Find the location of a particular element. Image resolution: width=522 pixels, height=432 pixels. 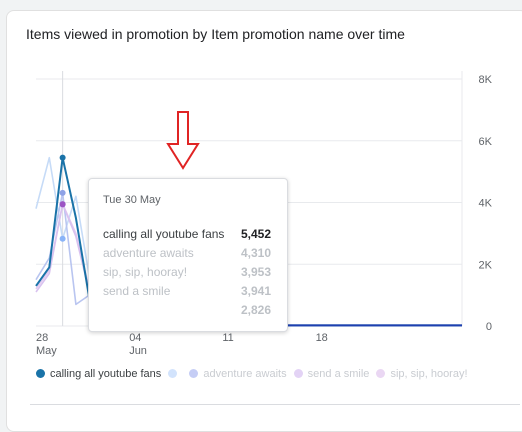

tooltip-row-value: 5,452 is located at coordinates (255, 234).